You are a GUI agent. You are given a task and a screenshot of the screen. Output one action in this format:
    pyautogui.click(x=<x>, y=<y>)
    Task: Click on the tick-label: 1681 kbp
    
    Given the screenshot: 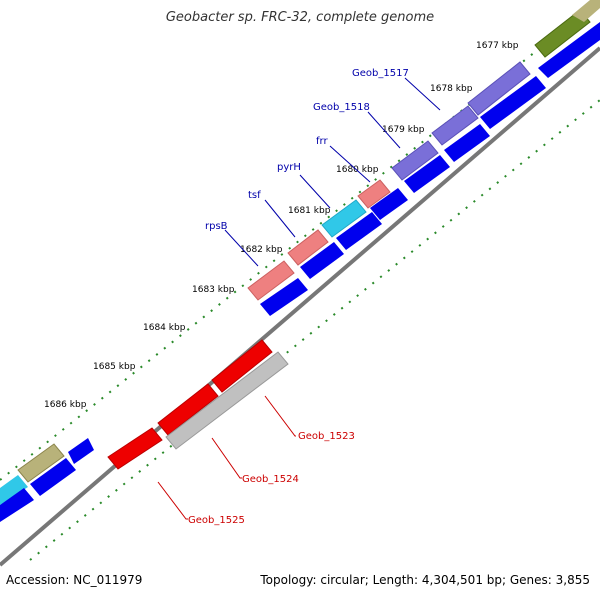 What is the action you would take?
    pyautogui.click(x=309, y=211)
    